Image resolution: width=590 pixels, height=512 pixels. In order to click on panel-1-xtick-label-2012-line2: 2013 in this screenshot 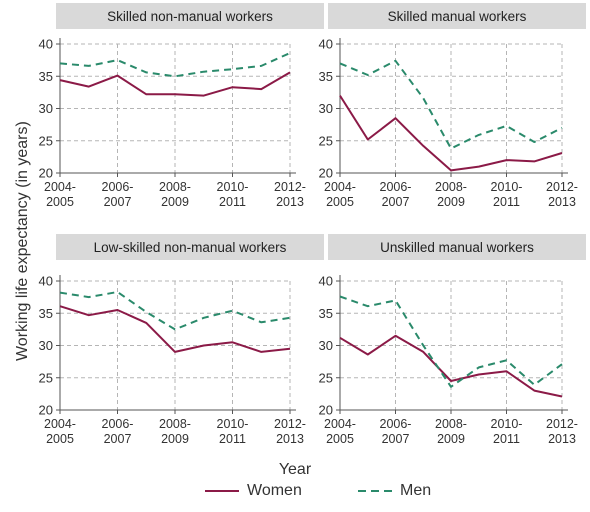, I will do `click(290, 202)`.